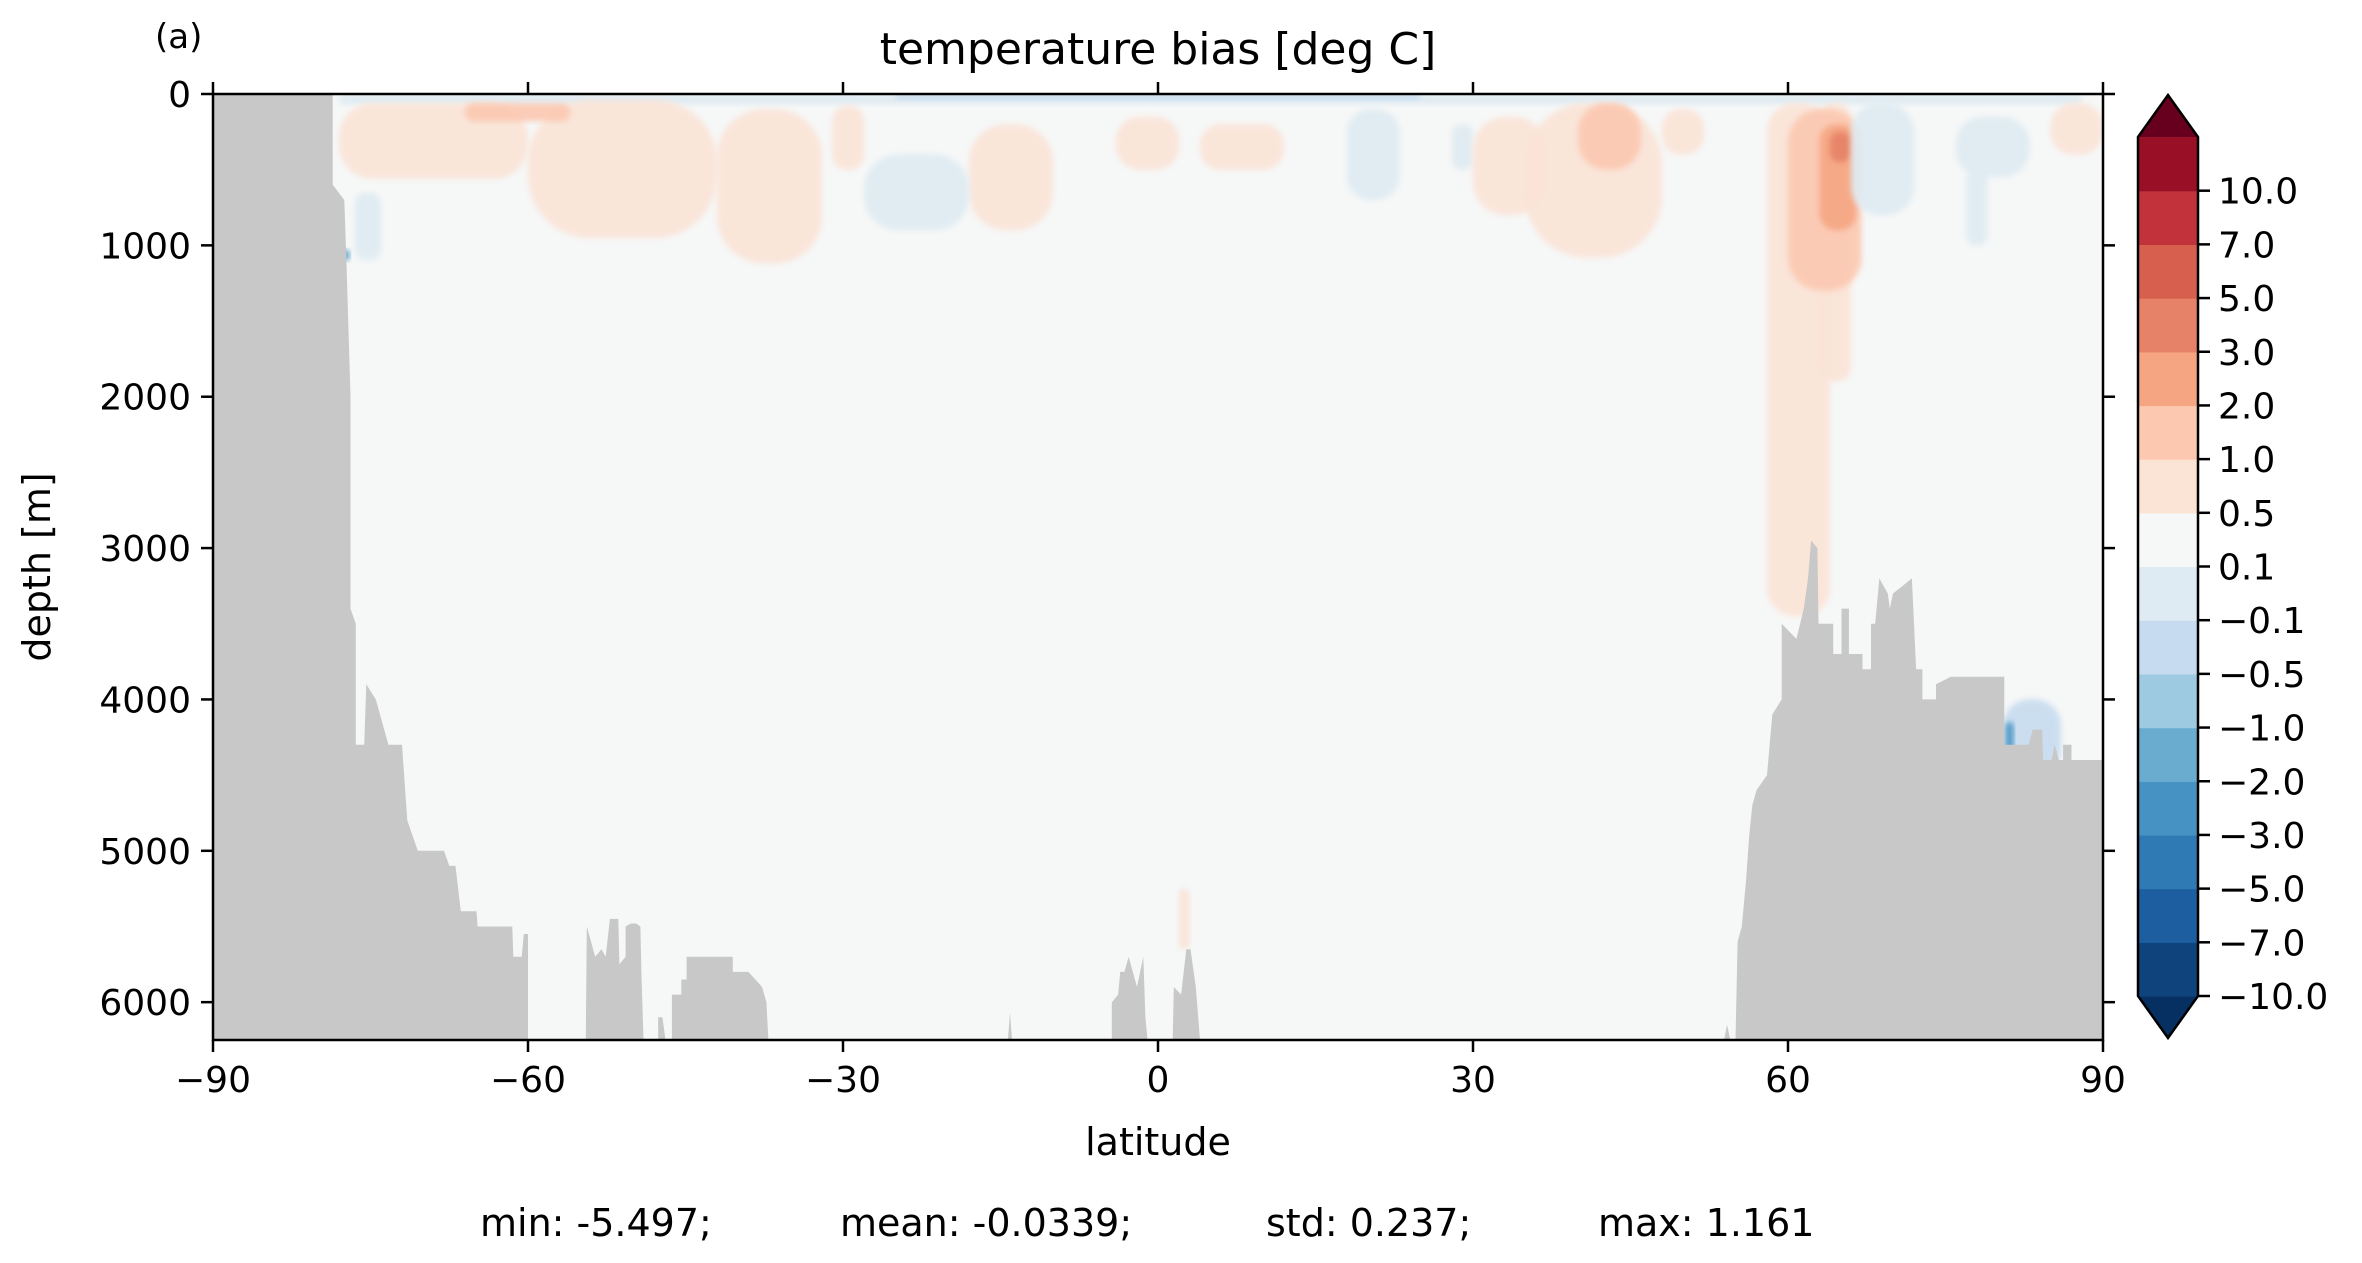  Describe the element at coordinates (179, 95) in the screenshot. I see `y-tick-label: 0` at that location.